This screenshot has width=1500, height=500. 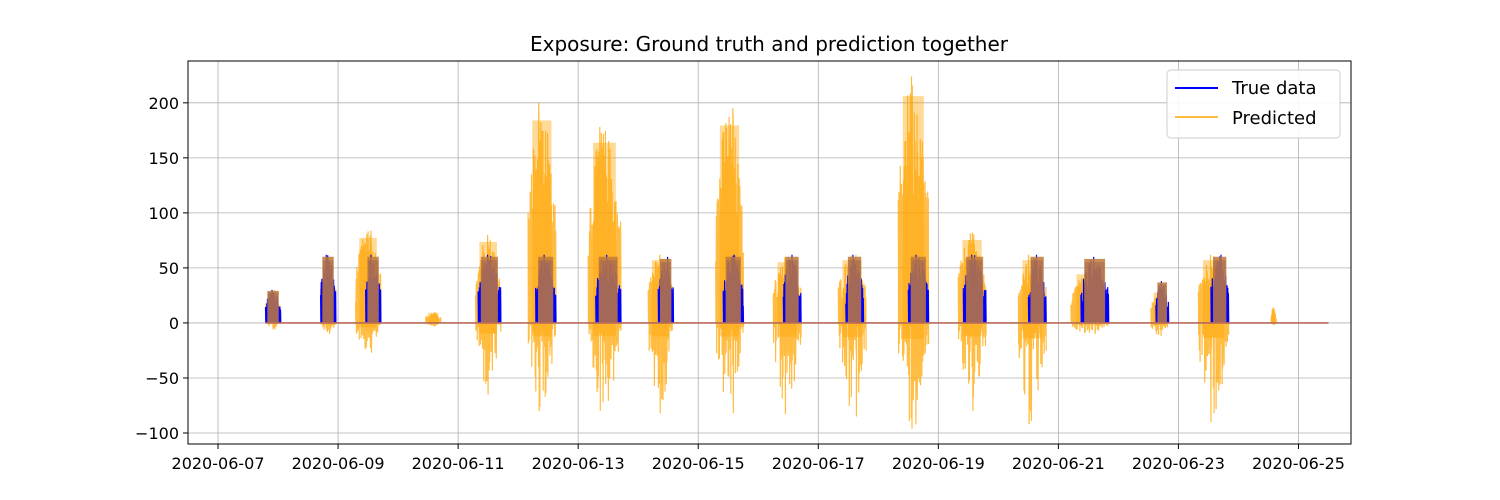 I want to click on x-tick-label: 2020-06-23, so click(x=1178, y=463).